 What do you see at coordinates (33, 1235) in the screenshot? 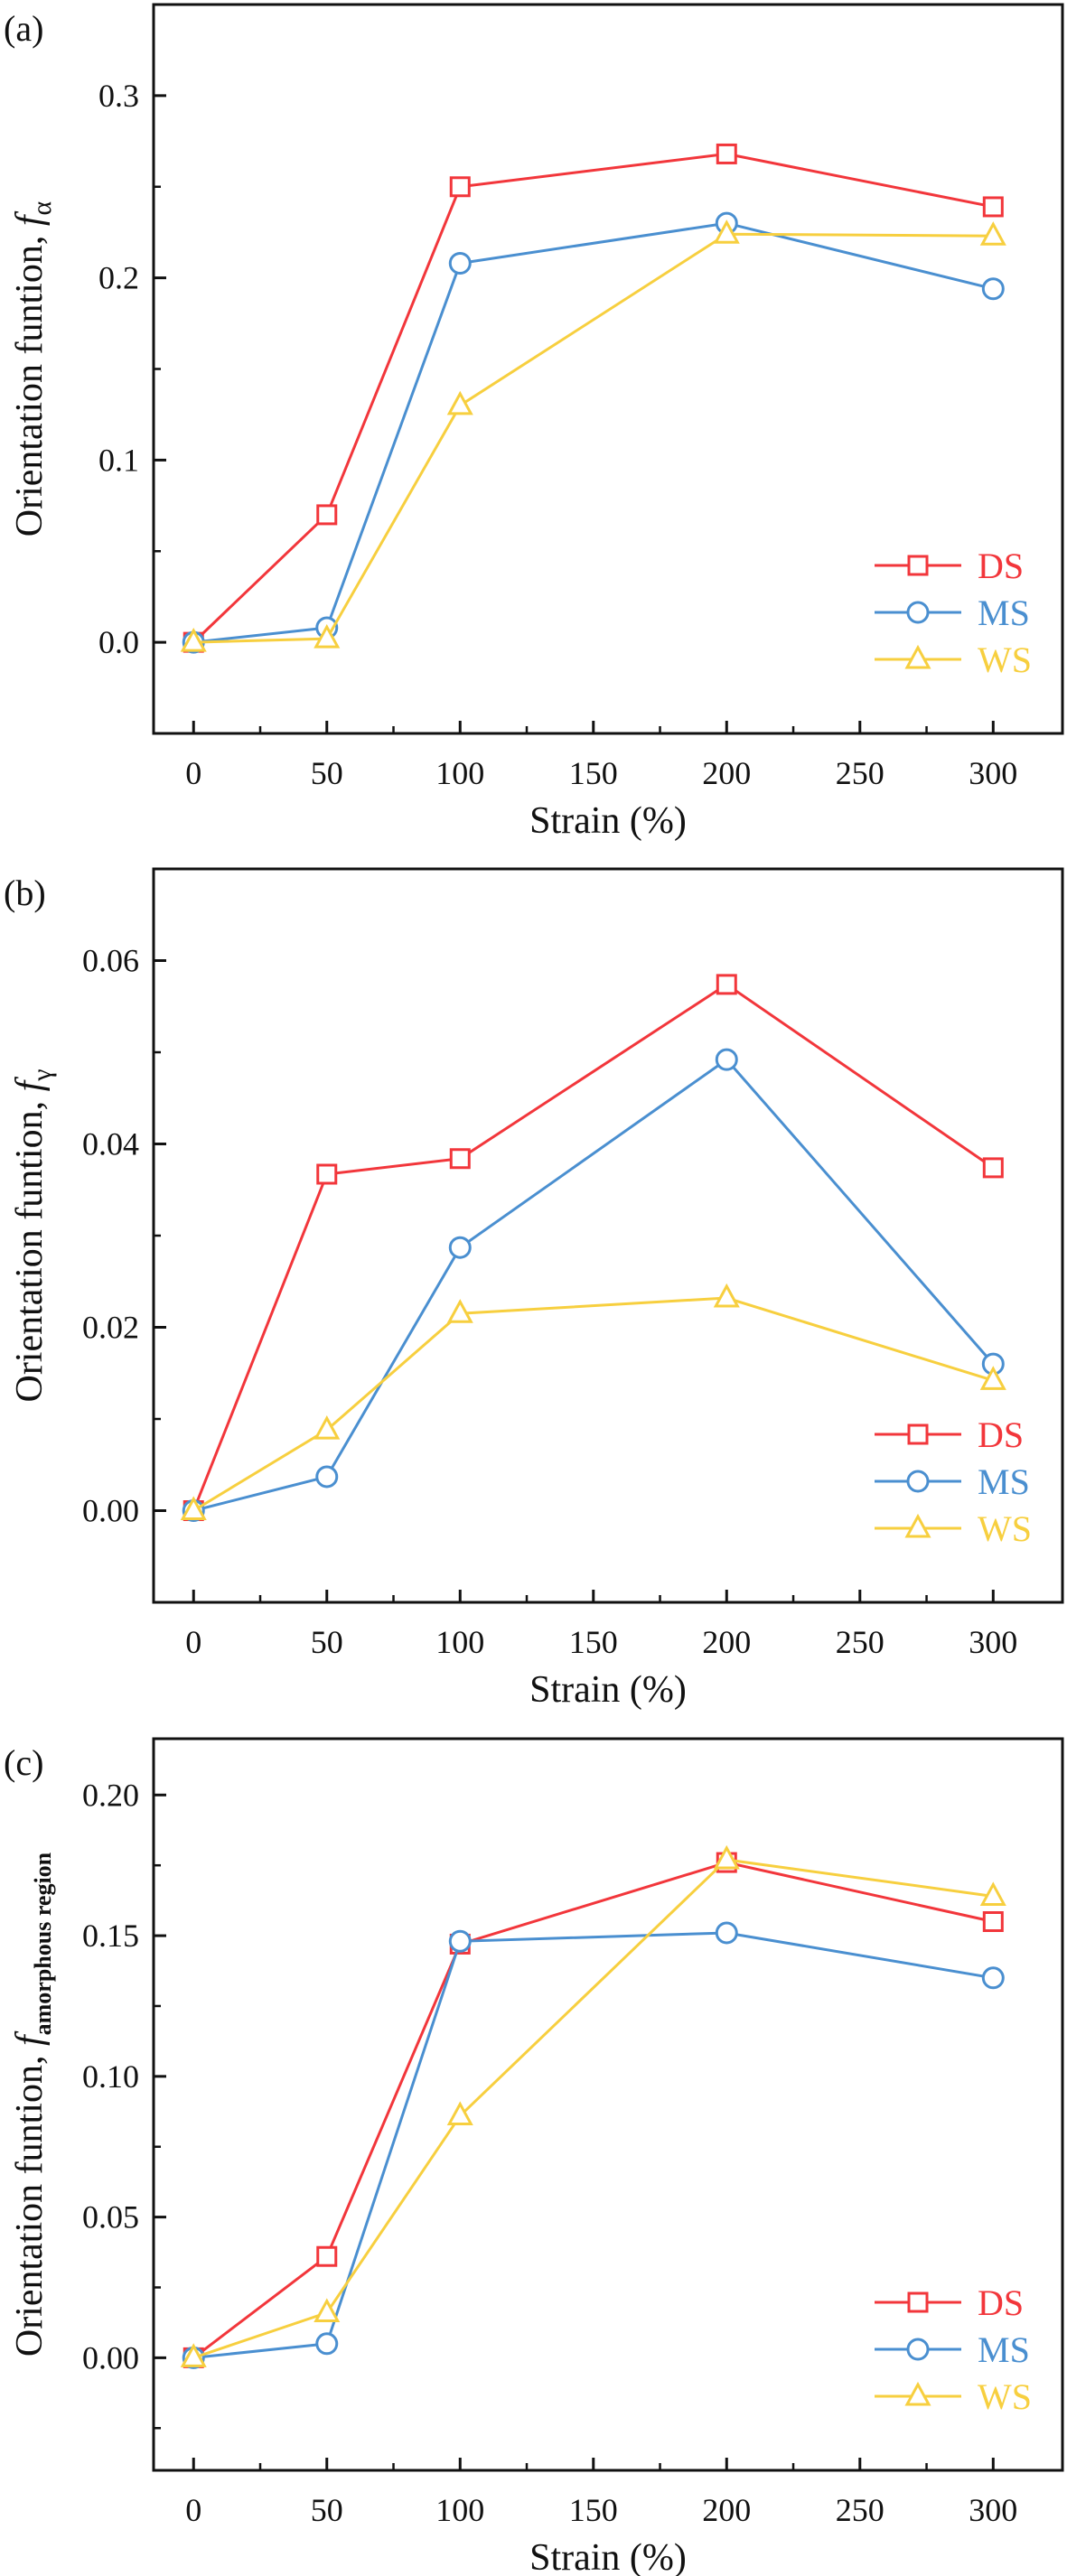
I see `y-axis-label: Orientation funtion, fγ` at bounding box center [33, 1235].